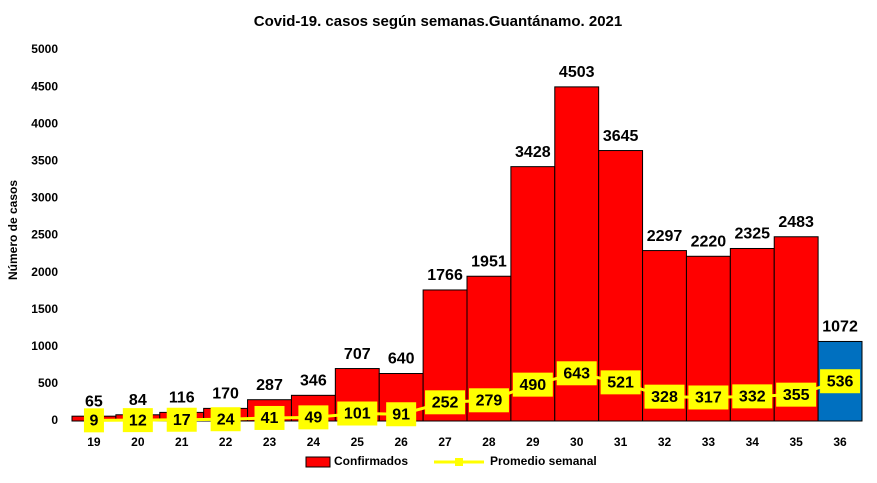 The width and height of the screenshot is (877, 483). Describe the element at coordinates (44, 346) in the screenshot. I see `y-tick-label: 1000` at that location.